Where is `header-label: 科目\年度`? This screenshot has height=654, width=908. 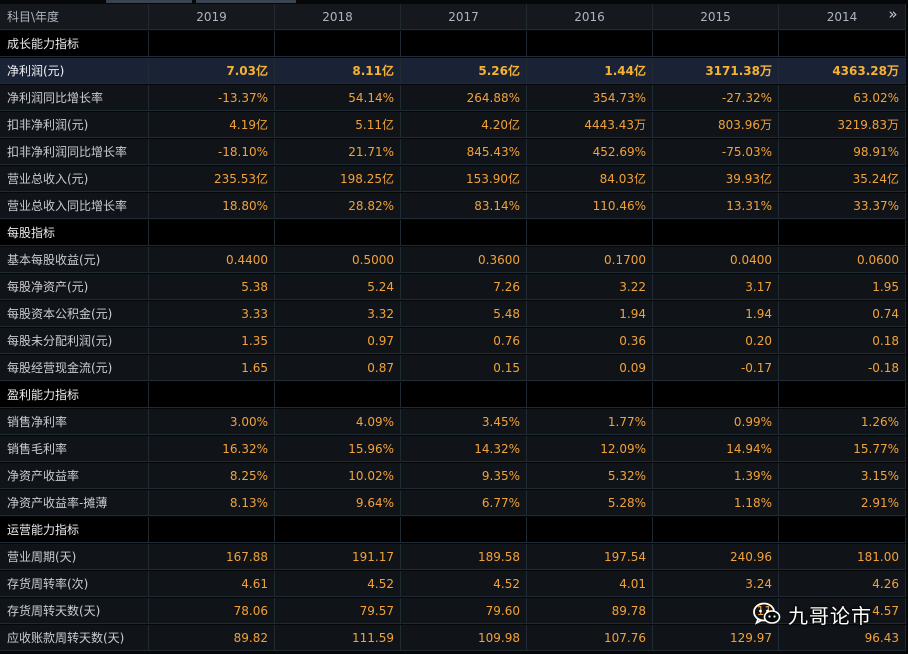
header-label: 科目\年度 is located at coordinates (74, 17).